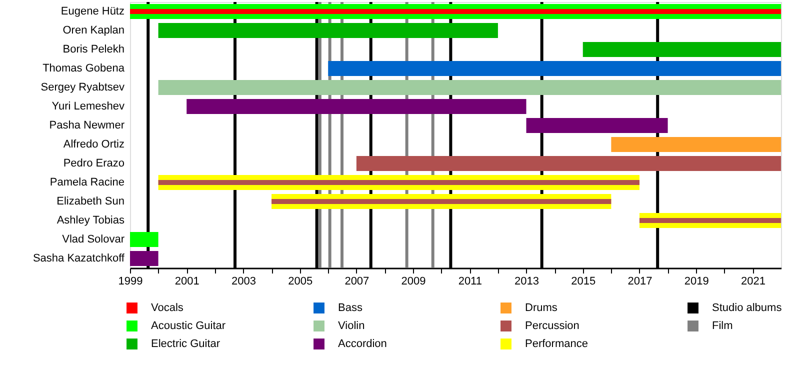 This screenshot has height=380, width=800. What do you see at coordinates (413, 282) in the screenshot?
I see `x-tick-label: 2009` at bounding box center [413, 282].